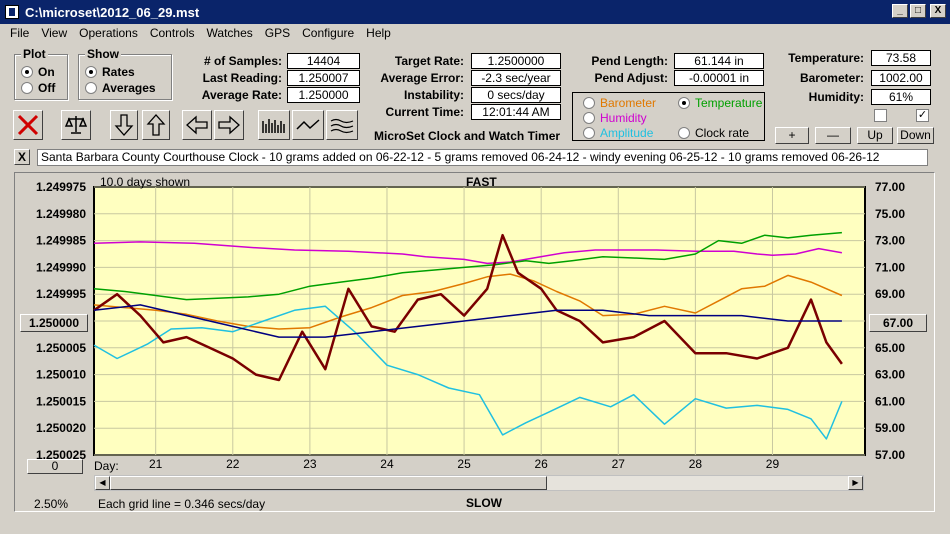  I want to click on amplitude-radio: Amplitude, so click(618, 133).